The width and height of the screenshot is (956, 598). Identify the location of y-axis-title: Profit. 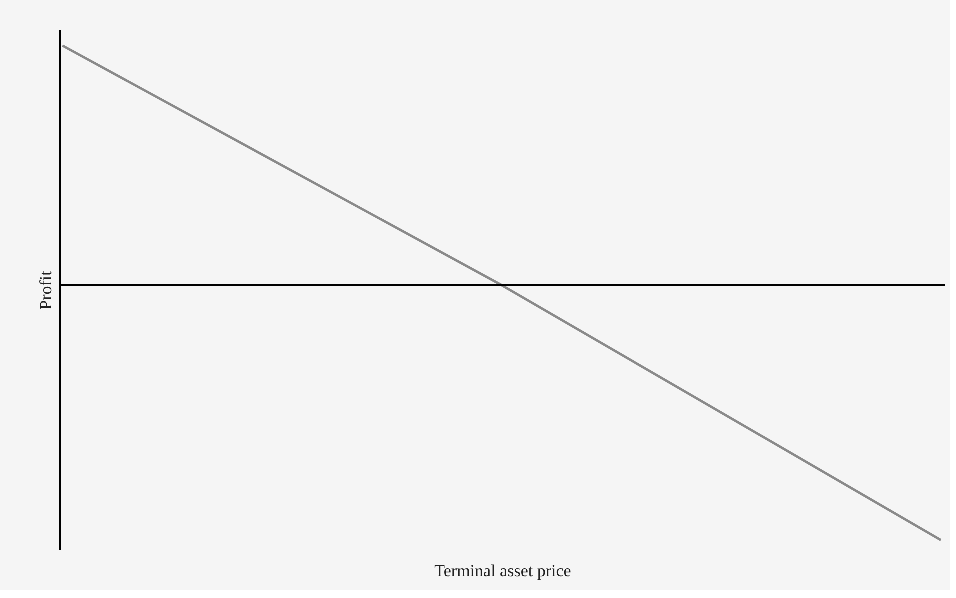
(46, 290).